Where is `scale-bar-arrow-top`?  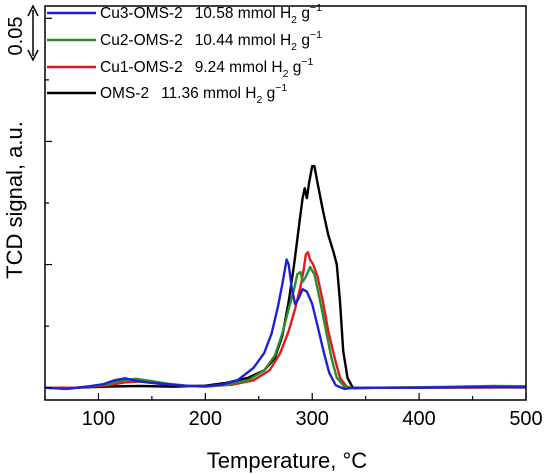 scale-bar-arrow-top is located at coordinates (33, 10).